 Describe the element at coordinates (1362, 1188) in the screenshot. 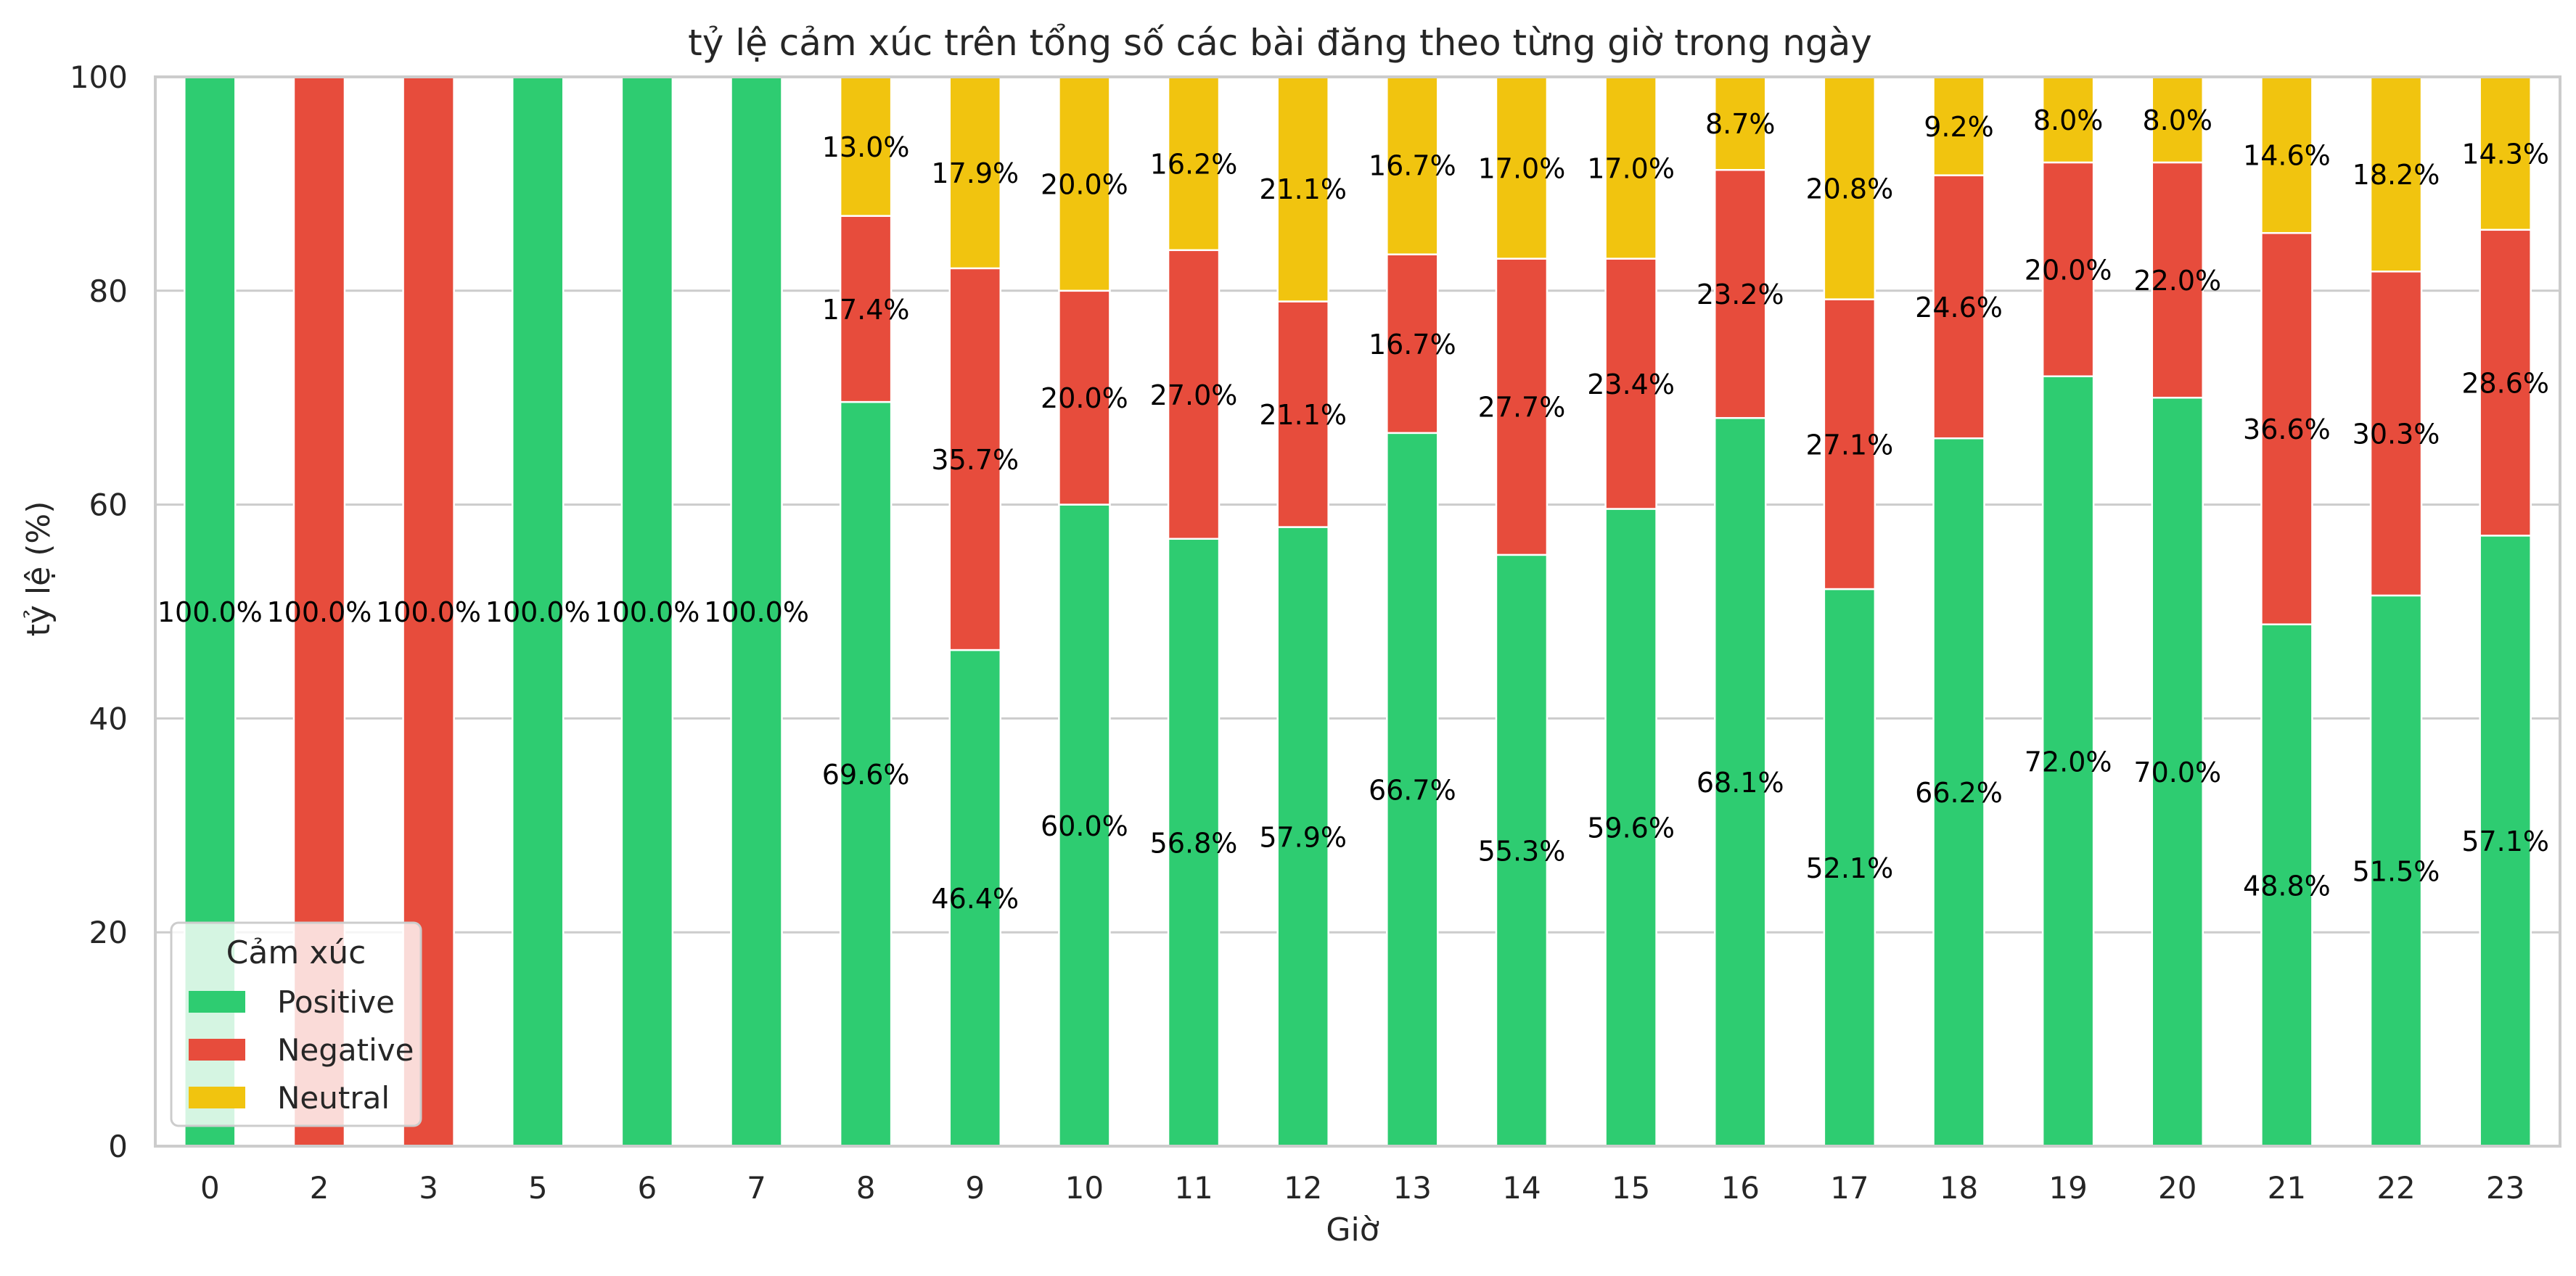

I see `x-tick-labels: 0 2 3 5 6 7 8 9 10 11 12 13 14 15 16 17 18 19 20 21 22 23` at that location.